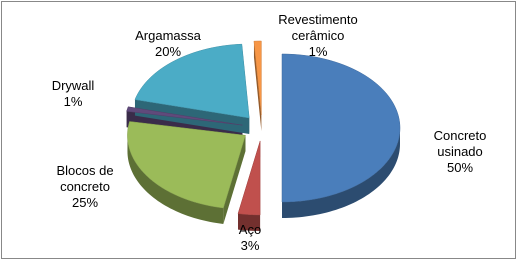 The height and width of the screenshot is (268, 518). I want to click on data-label: Concreto usinado 50%, so click(460, 152).